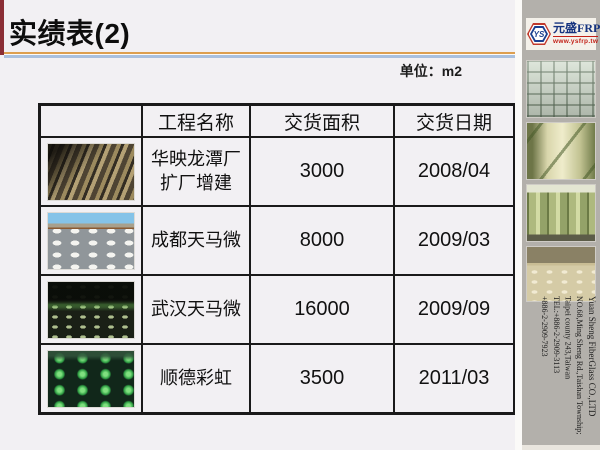  I want to click on sidebar-photo-coffered-ceiling, so click(561, 89).